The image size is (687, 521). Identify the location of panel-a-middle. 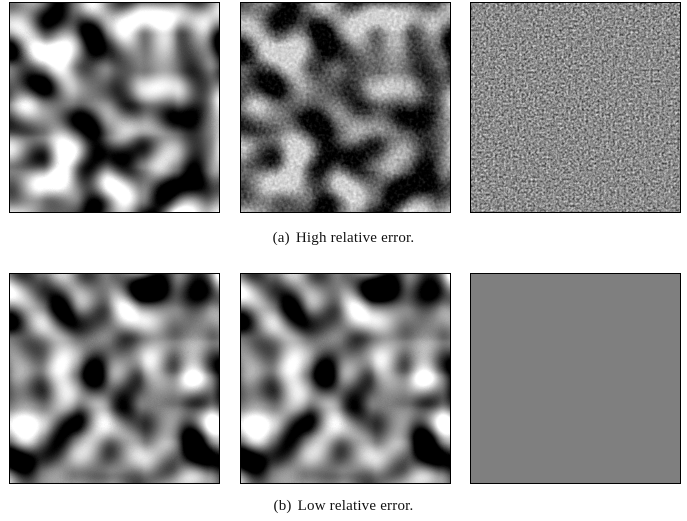
(345, 107).